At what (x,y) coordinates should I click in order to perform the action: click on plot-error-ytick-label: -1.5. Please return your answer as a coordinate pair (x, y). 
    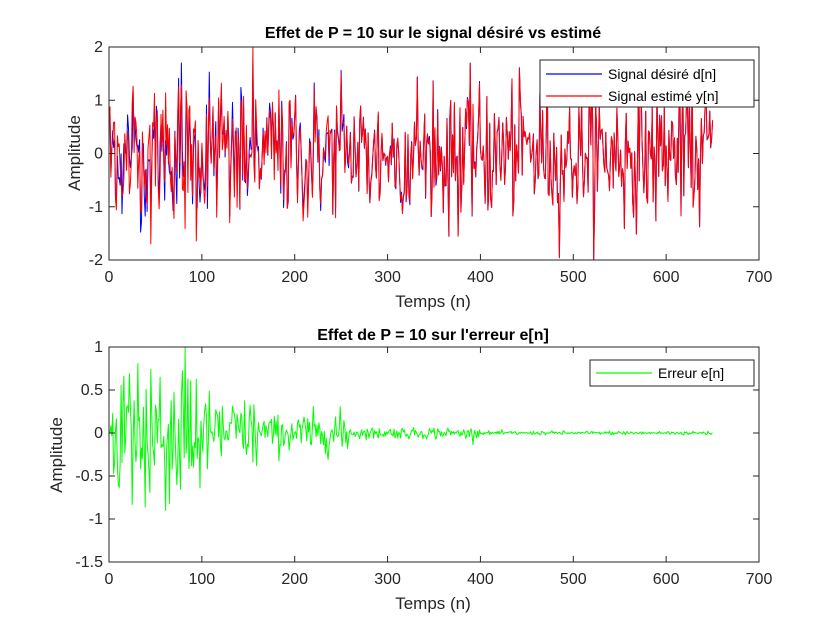
    Looking at the image, I should click on (89, 562).